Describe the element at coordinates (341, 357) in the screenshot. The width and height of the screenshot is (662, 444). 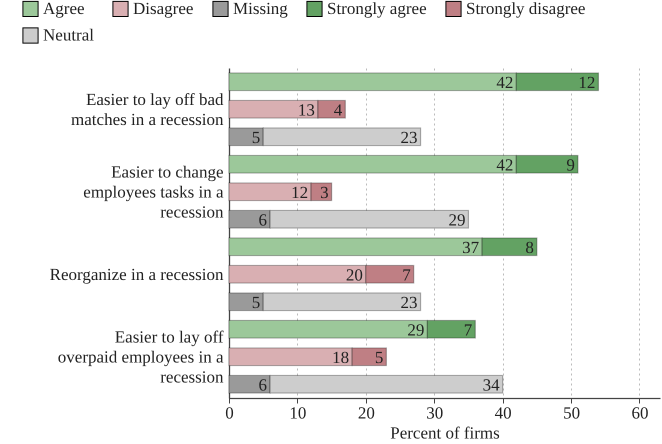
I see `data-label: 18` at that location.